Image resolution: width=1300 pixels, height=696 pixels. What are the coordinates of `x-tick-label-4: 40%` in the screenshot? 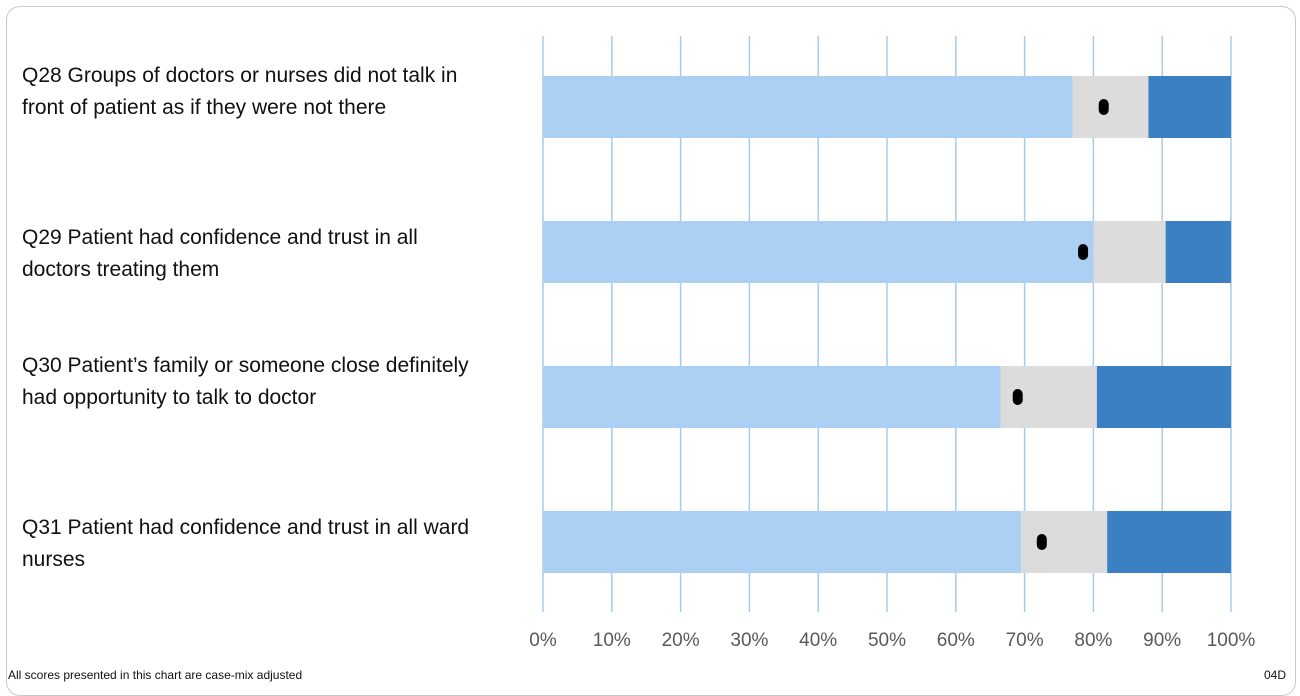 It's located at (818, 640).